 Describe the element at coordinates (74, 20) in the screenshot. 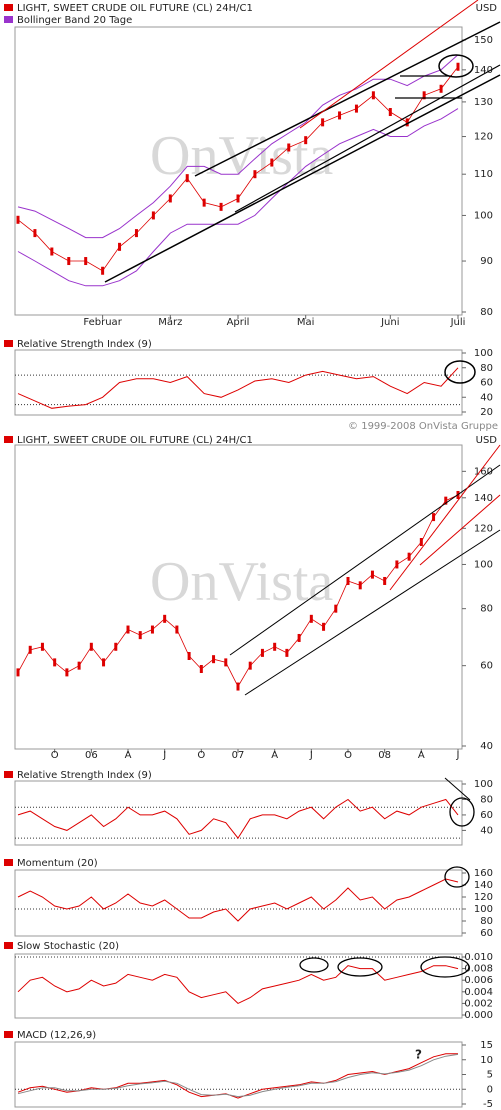

I see `legend-label: Bollinger Band 20 Tage` at that location.